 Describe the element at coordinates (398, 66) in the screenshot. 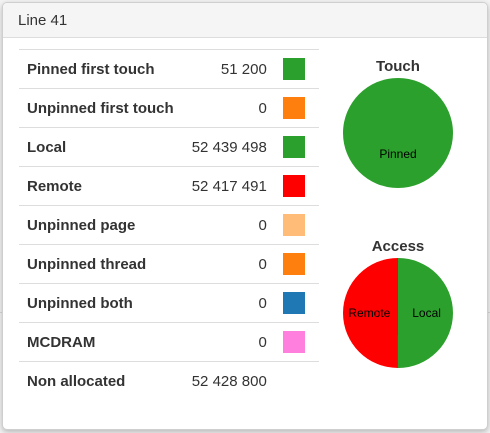

I see `touch-chart-title: Touch` at that location.